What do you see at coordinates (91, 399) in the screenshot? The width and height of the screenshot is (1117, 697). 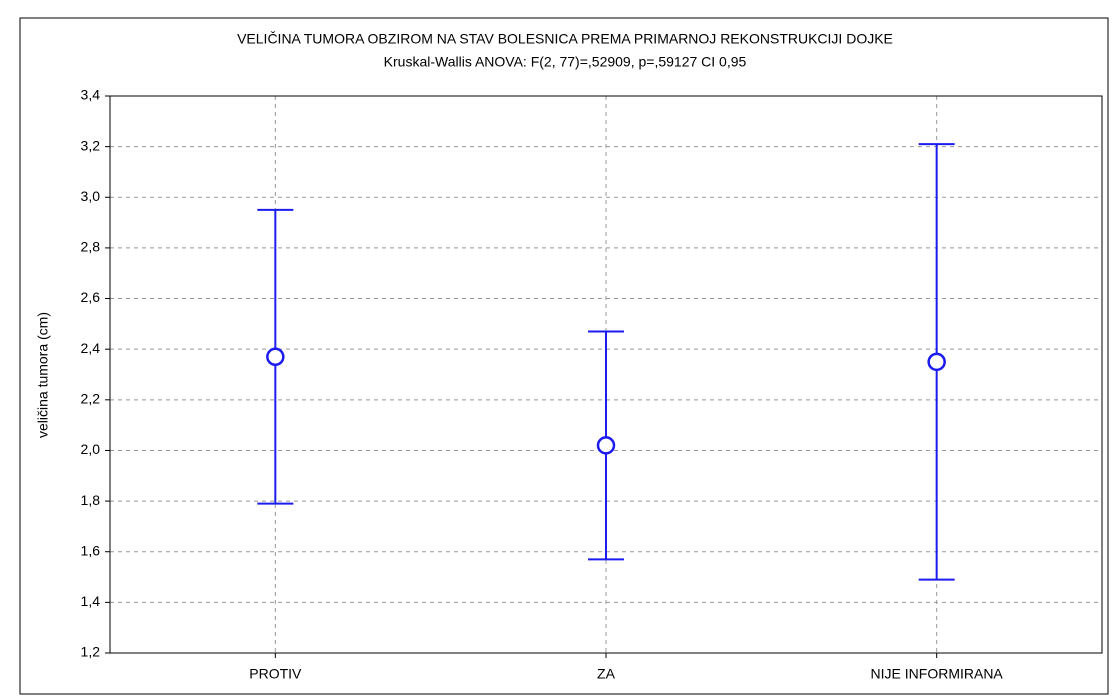 I see `y-tick-label: 2,2` at bounding box center [91, 399].